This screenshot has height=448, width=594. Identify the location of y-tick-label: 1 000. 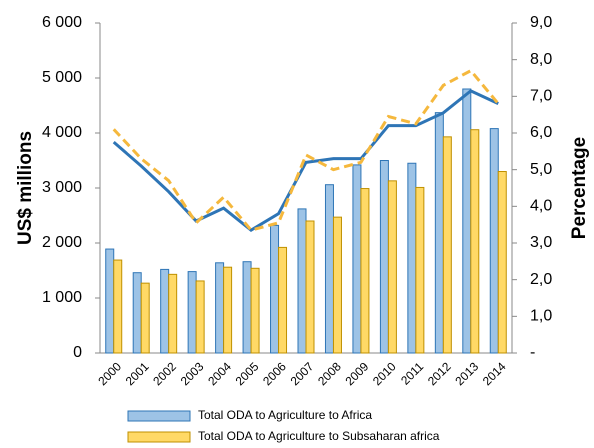
(62, 297).